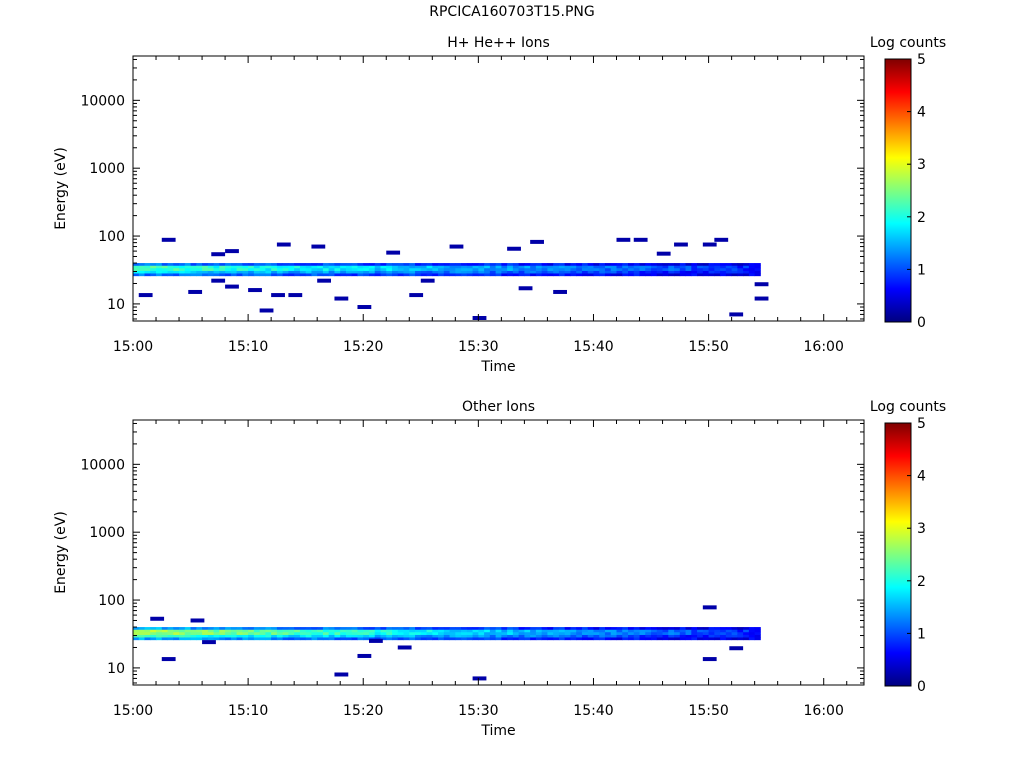  Describe the element at coordinates (898, 190) in the screenshot. I see `colorbar` at that location.